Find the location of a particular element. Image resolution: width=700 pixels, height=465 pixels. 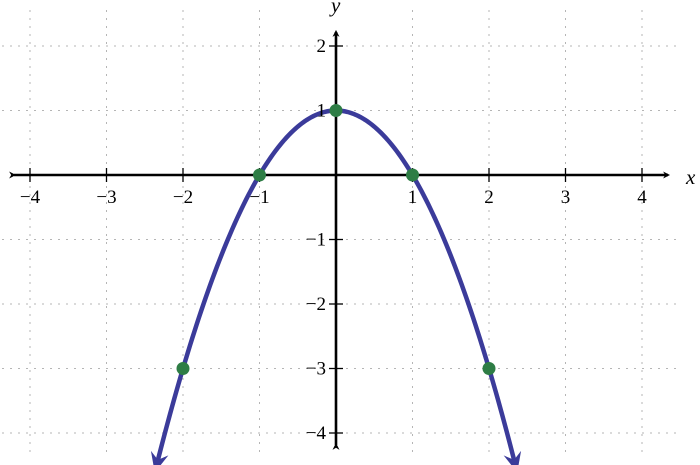

y-tick-label: −2 is located at coordinates (316, 304).